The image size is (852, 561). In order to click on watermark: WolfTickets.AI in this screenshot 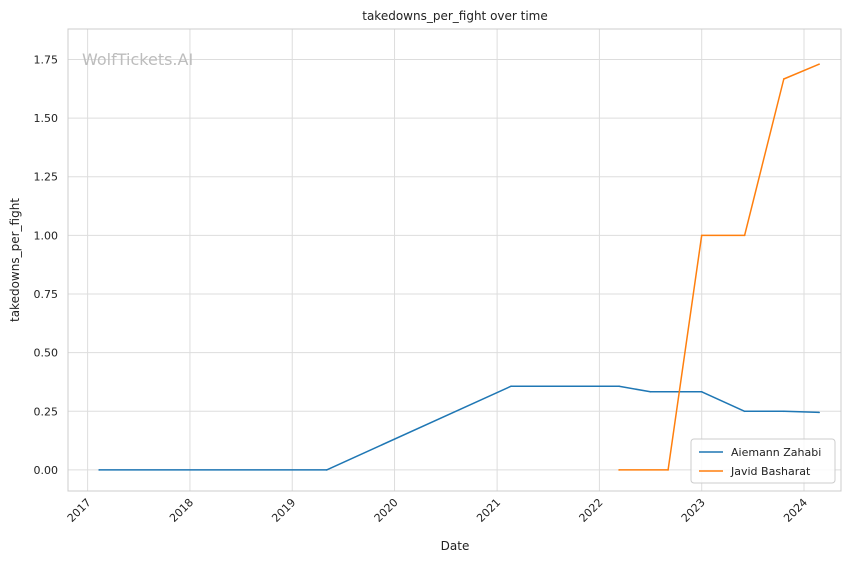, I will do `click(137, 59)`.